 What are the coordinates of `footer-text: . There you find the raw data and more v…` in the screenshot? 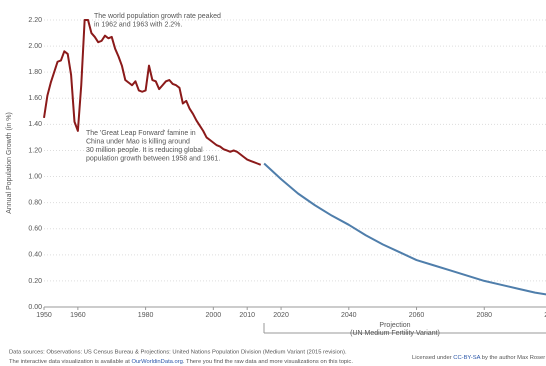 It's located at (268, 362).